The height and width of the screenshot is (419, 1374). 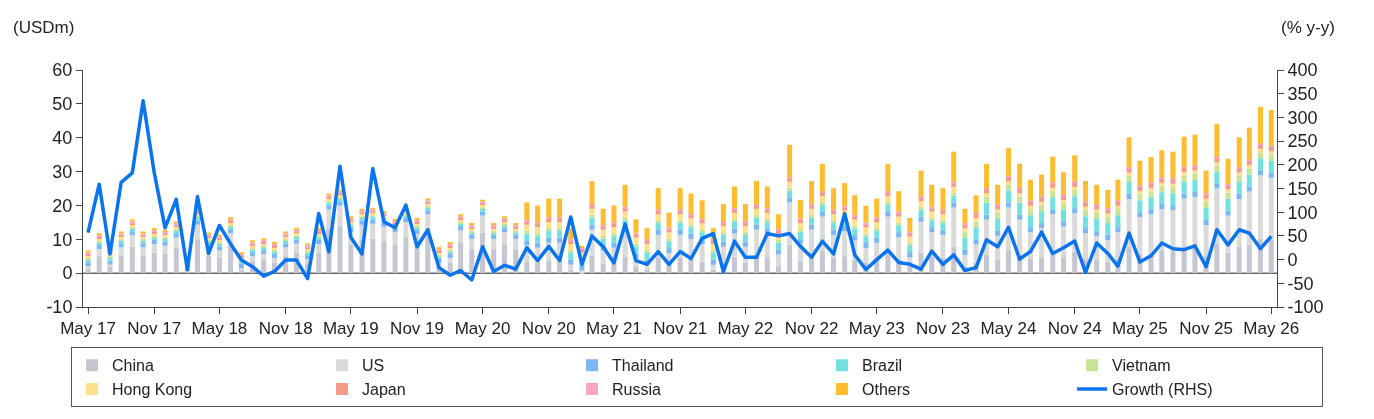 What do you see at coordinates (1139, 329) in the screenshot?
I see `x-tick-label: May 25` at bounding box center [1139, 329].